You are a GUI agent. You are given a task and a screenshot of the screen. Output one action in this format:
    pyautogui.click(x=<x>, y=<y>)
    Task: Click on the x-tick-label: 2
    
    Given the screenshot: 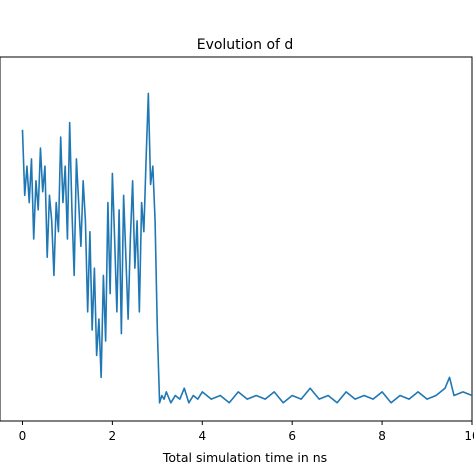 What is the action you would take?
    pyautogui.click(x=113, y=436)
    